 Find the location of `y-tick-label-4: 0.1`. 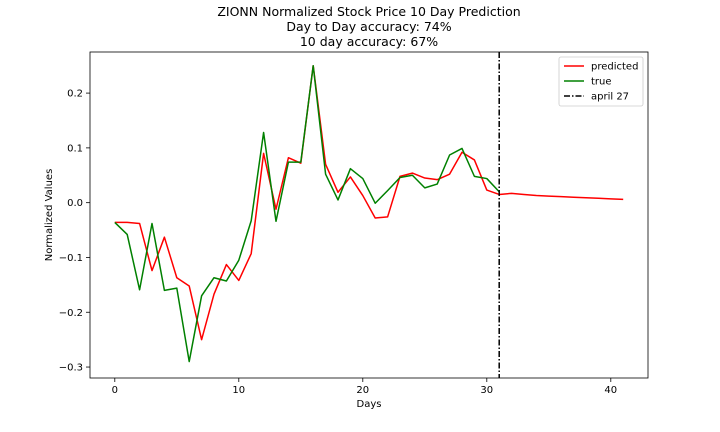

y-tick-label-4: 0.1 is located at coordinates (75, 148).